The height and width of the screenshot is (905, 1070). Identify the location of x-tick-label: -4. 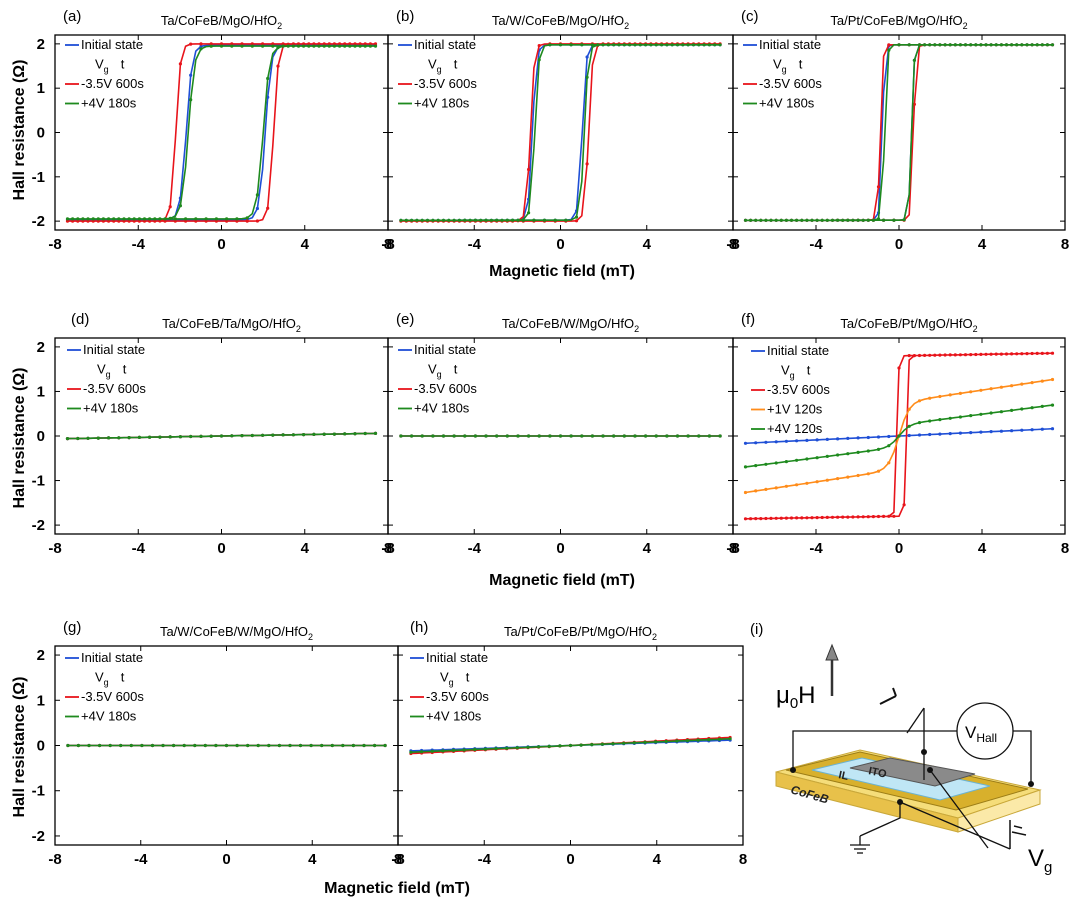
(139, 244).